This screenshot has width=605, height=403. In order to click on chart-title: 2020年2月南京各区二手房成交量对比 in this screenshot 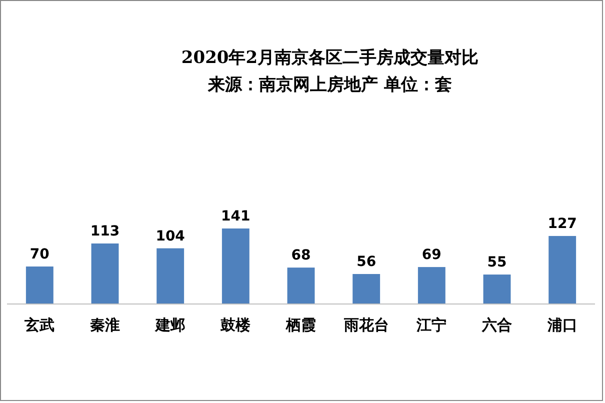, I will do `click(330, 58)`.